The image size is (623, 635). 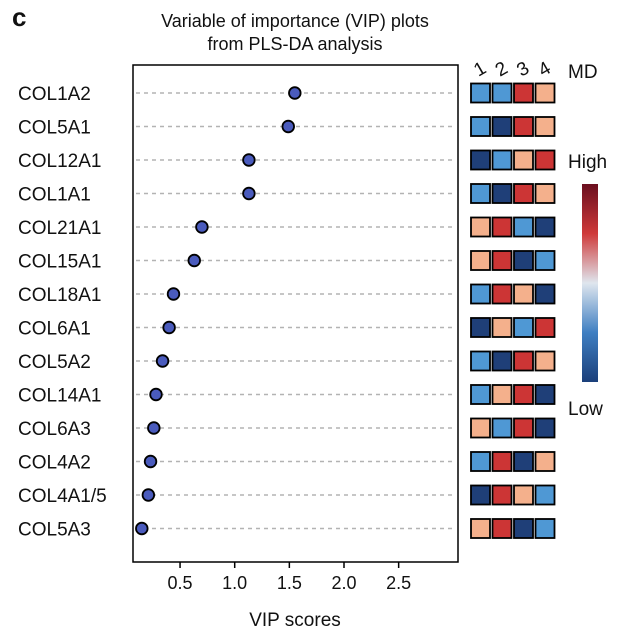 I want to click on heatmap-column-label: 2, so click(x=502, y=69).